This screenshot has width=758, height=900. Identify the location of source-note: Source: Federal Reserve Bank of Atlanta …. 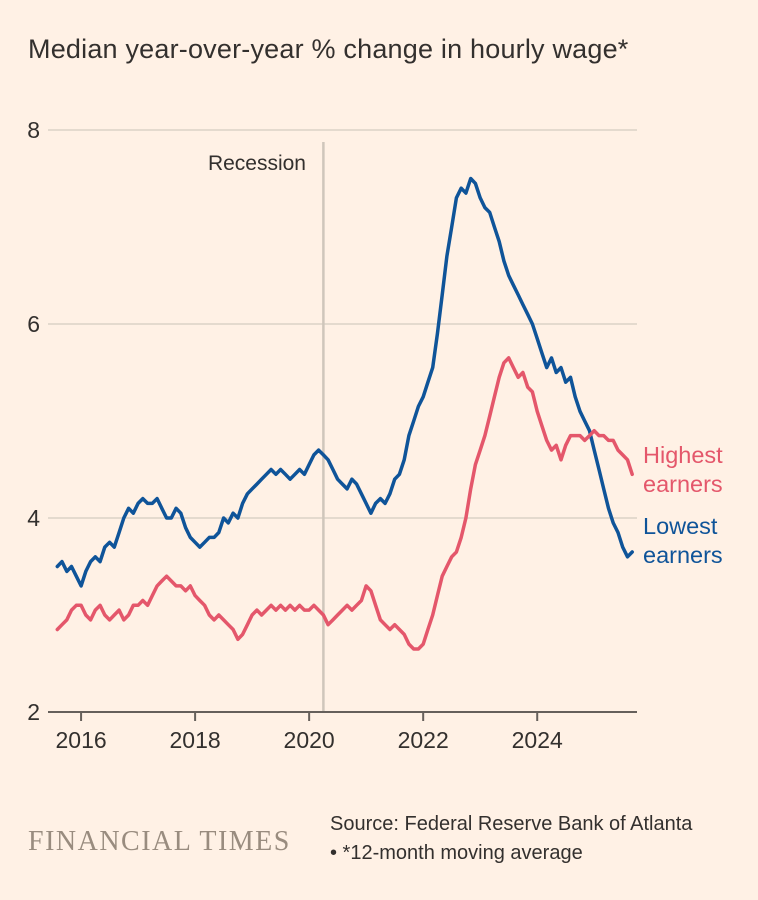
(511, 838).